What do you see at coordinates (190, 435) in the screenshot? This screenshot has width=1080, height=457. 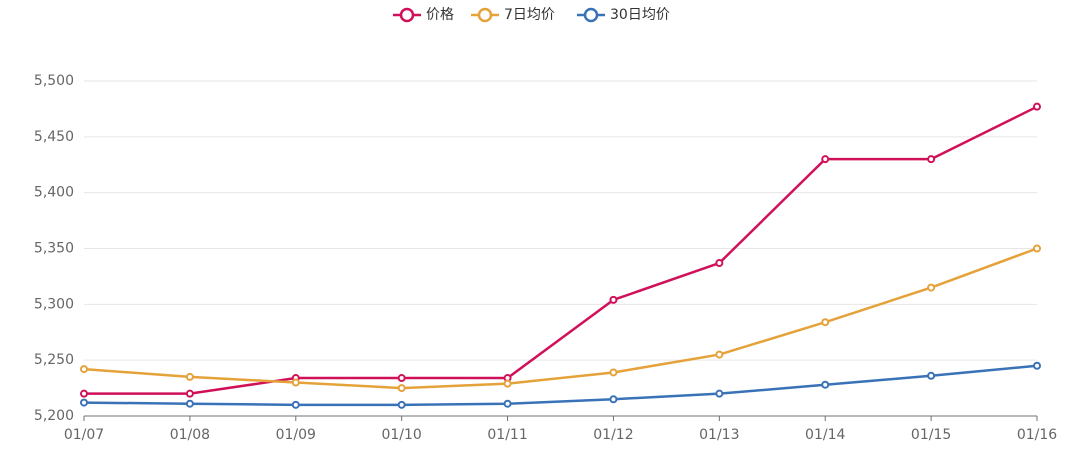 I see `x-tick-label: 01/08` at bounding box center [190, 435].